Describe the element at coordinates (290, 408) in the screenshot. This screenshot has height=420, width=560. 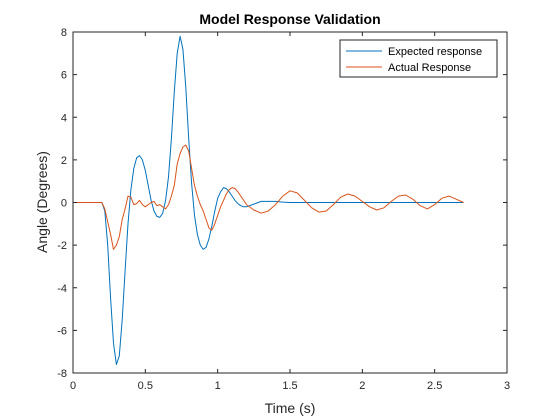
I see `x-axis-label: Time (s)` at that location.